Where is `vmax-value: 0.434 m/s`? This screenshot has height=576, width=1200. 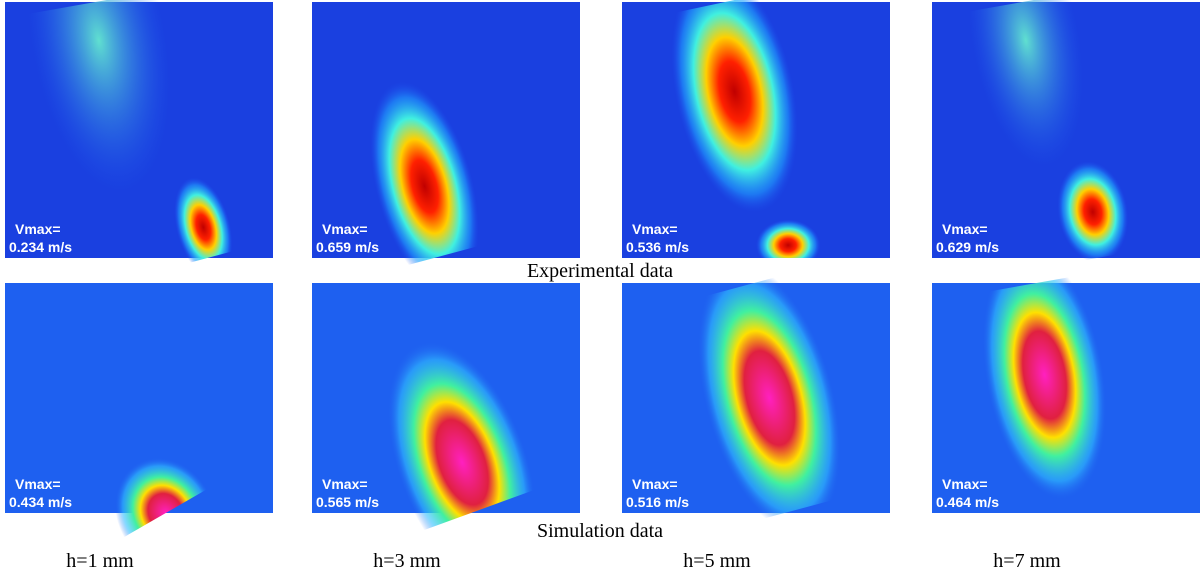
vmax-value: 0.434 m/s is located at coordinates (40, 502).